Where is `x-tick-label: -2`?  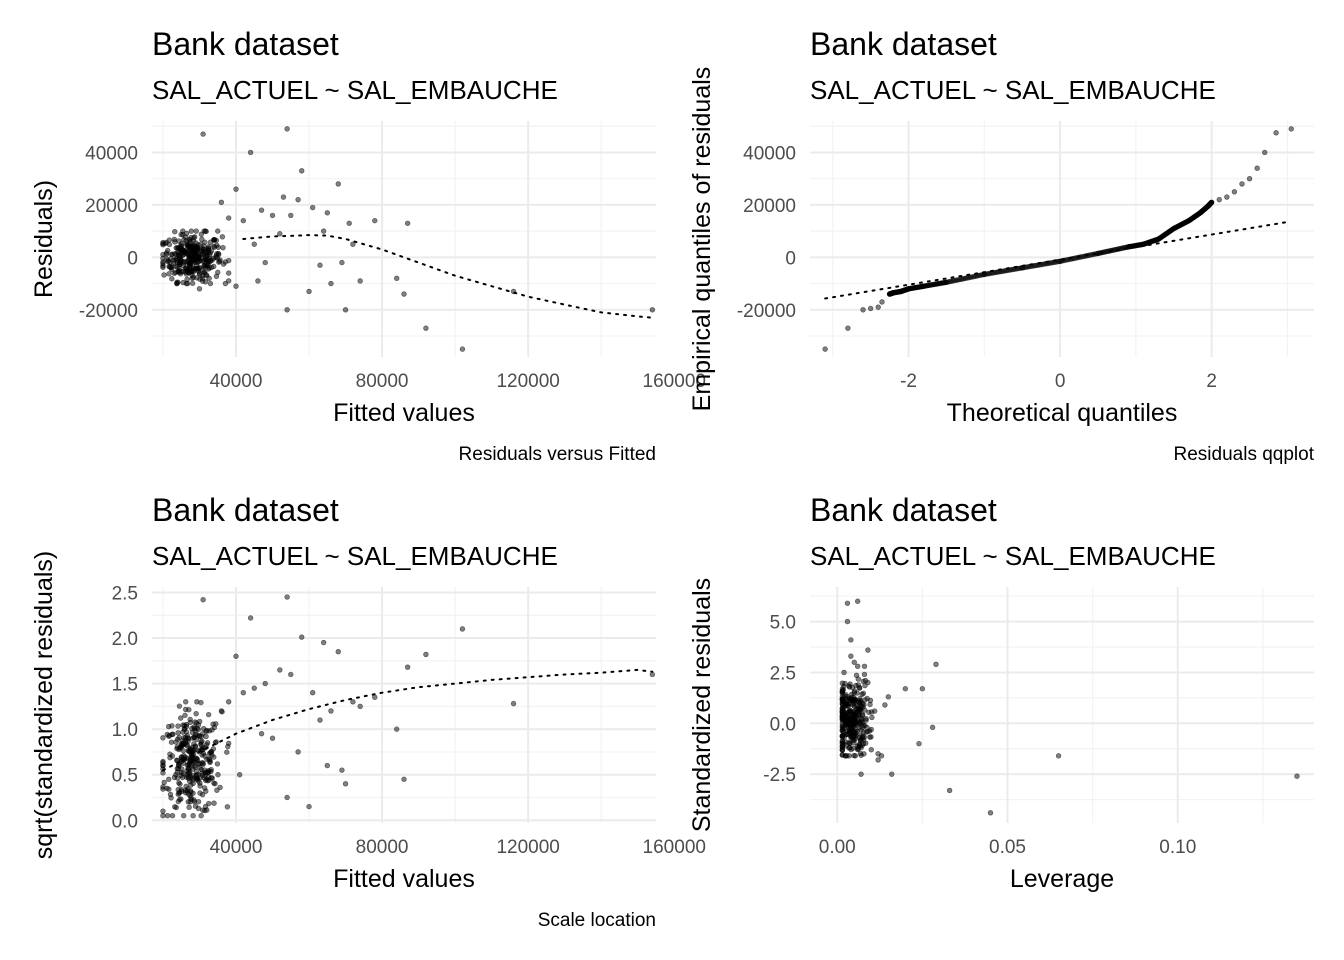 x-tick-label: -2 is located at coordinates (908, 381).